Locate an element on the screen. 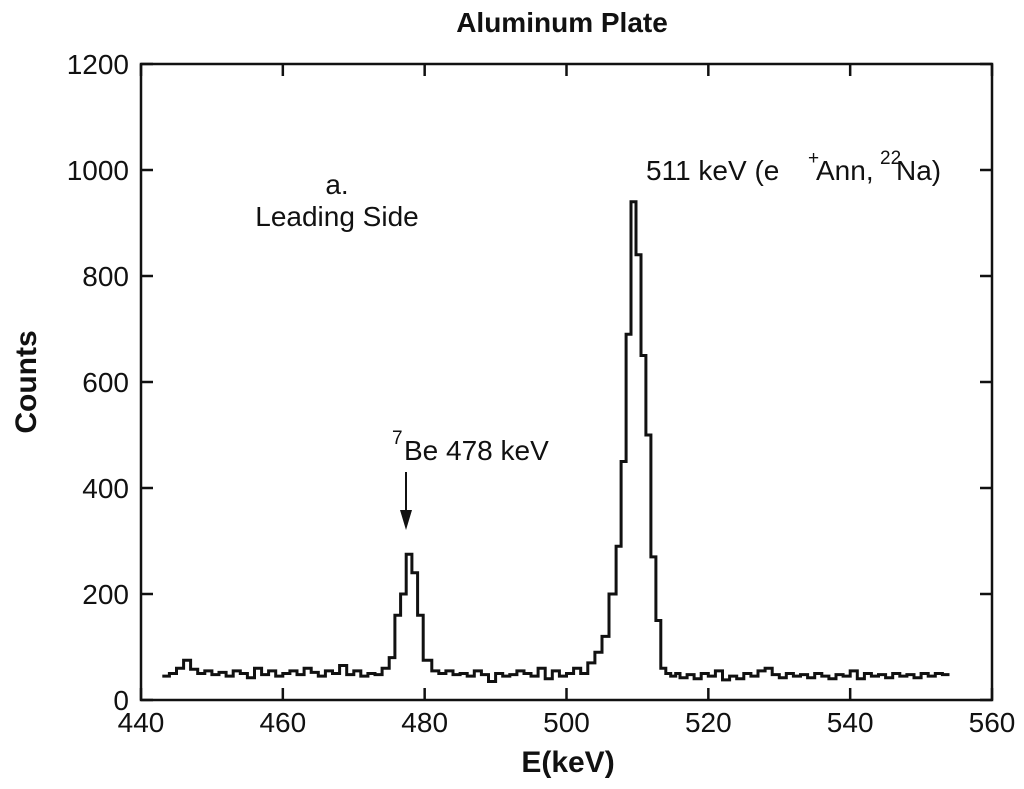 The image size is (1024, 789). x-tick-label: 540 is located at coordinates (850, 722).